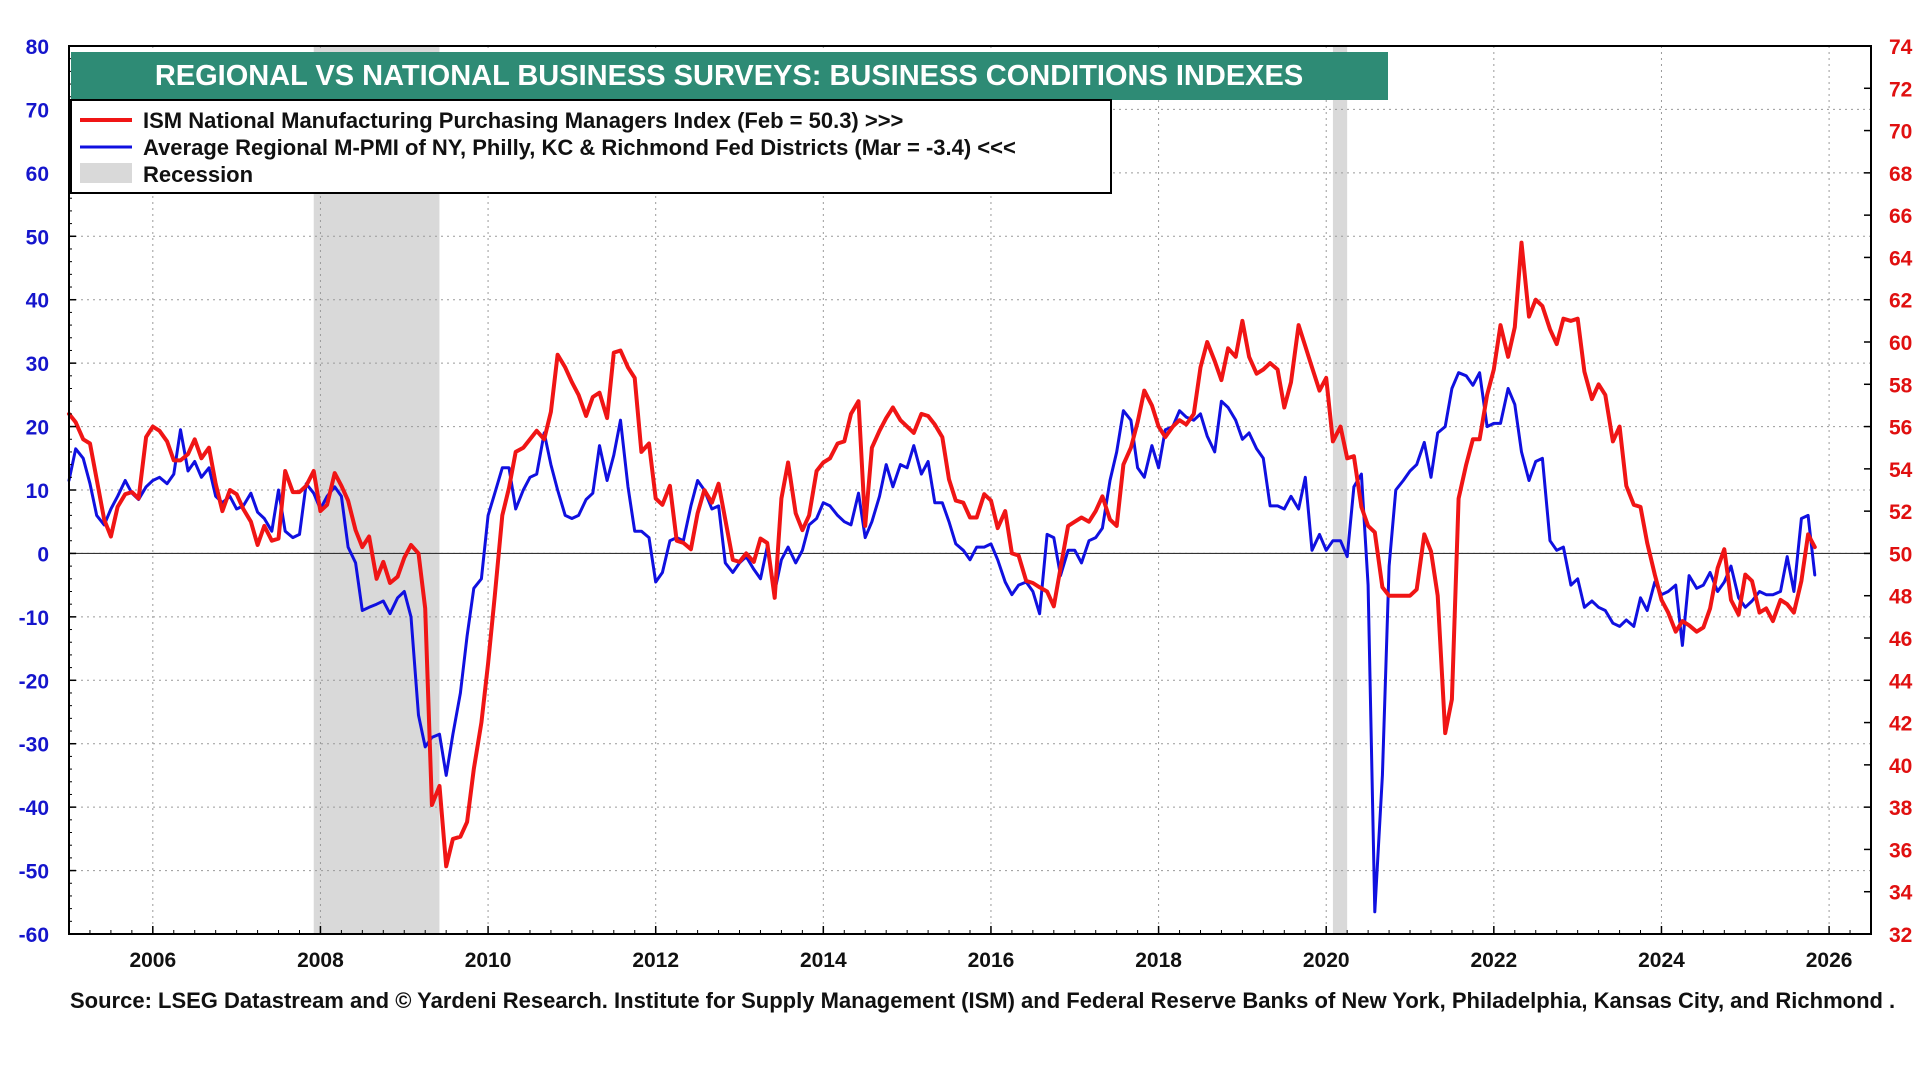 The width and height of the screenshot is (1920, 1080). Describe the element at coordinates (37, 237) in the screenshot. I see `left-tick-label: 50` at that location.